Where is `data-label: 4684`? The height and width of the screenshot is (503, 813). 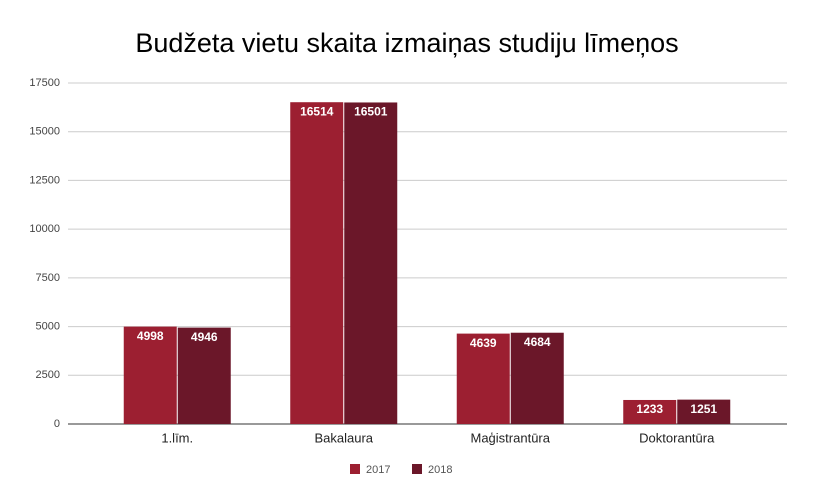 data-label: 4684 is located at coordinates (537, 342).